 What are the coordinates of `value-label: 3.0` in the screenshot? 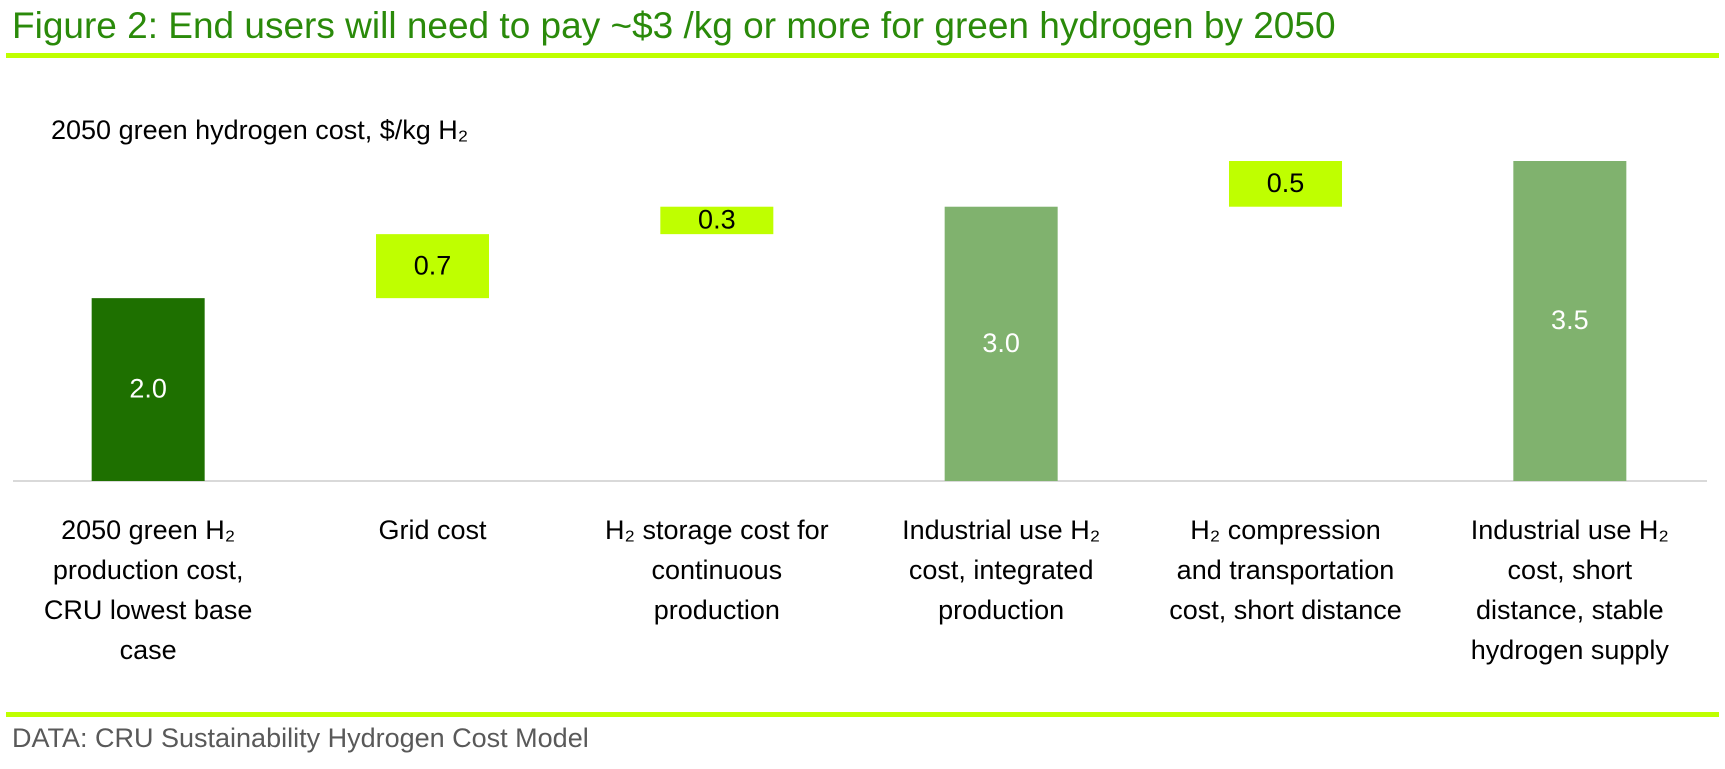 It's located at (1001, 343).